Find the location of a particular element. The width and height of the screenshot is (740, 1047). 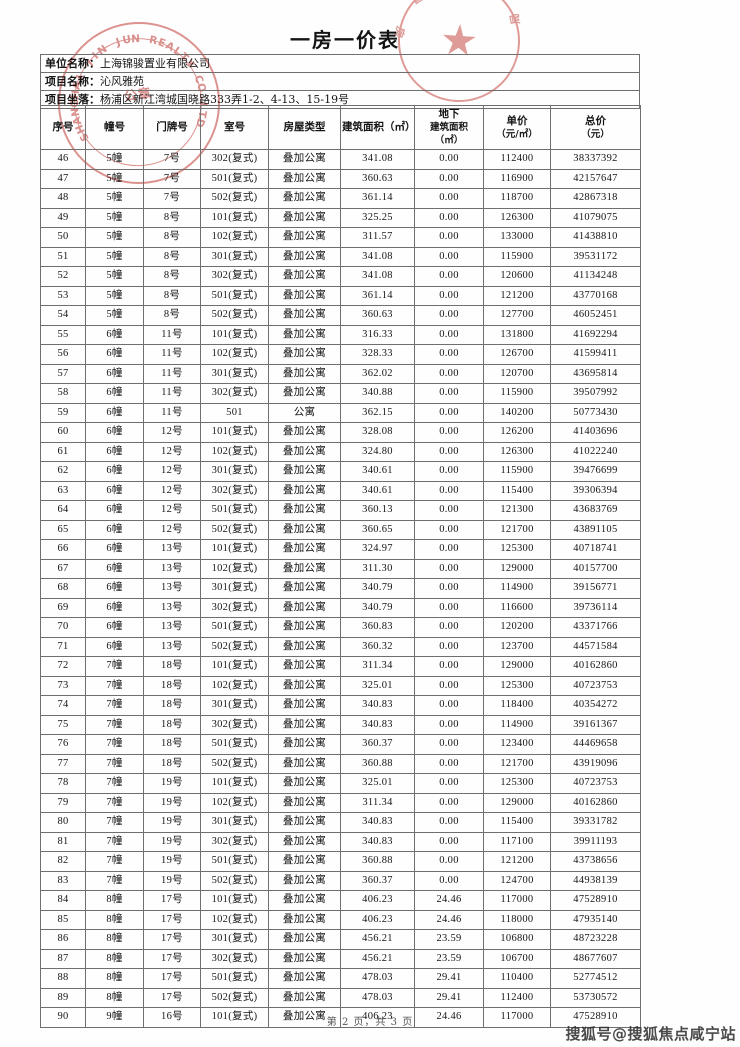

cell-unit-price: 110400 is located at coordinates (517, 978).